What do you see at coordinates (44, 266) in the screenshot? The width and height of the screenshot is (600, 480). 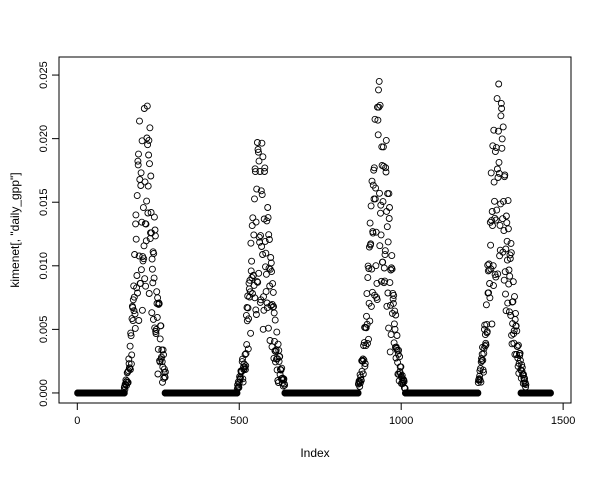 I see `y-tick-label: 0.010` at bounding box center [44, 266].